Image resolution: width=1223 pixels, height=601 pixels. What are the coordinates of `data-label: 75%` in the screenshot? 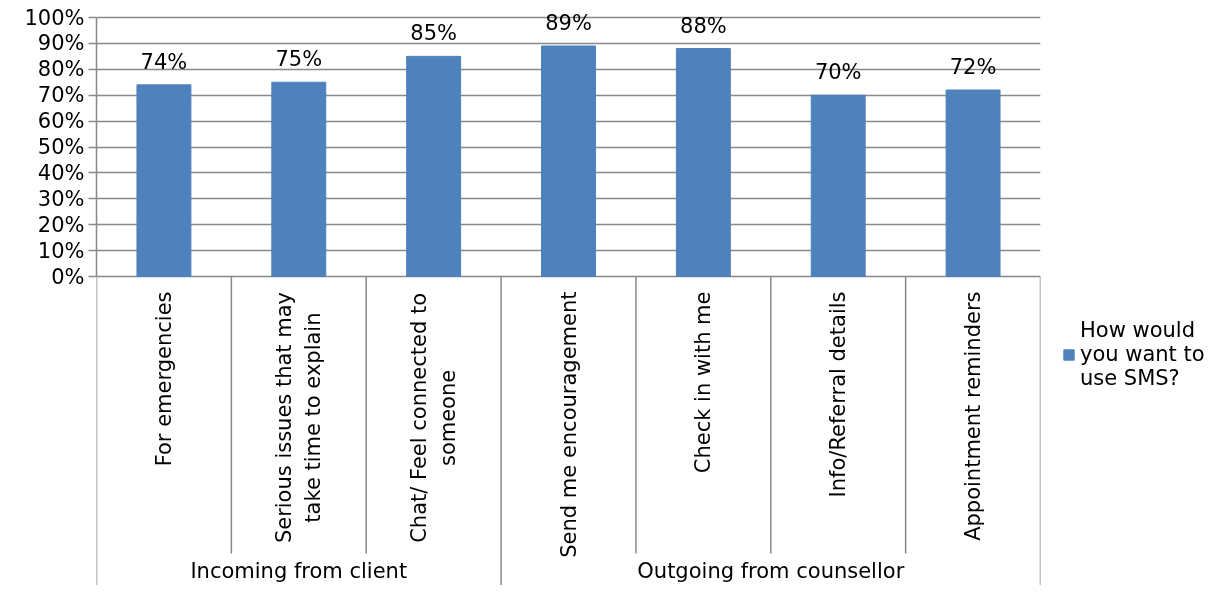 It's located at (299, 59).